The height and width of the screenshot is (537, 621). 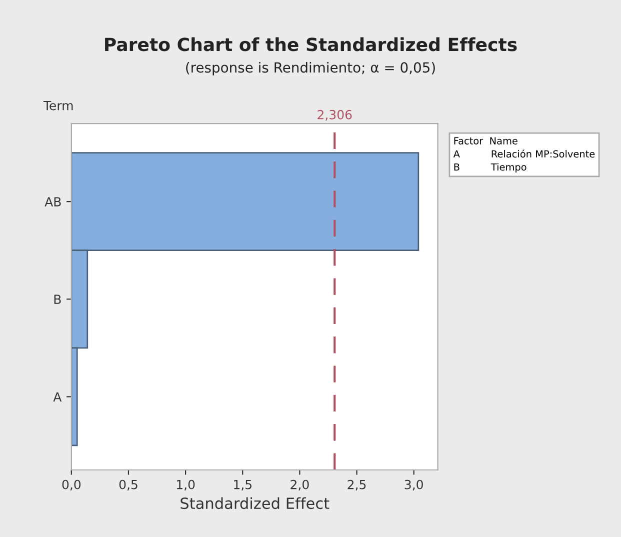 I want to click on x-tick-label: 2,5, so click(x=357, y=485).